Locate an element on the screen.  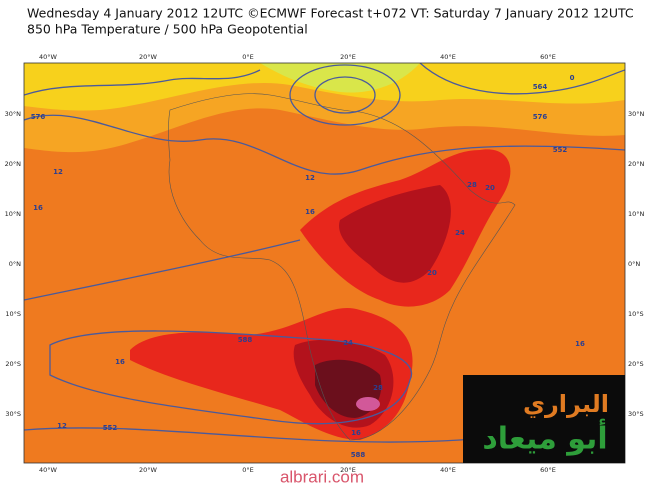
logo-line2: أبو ميعاد is located at coordinates (544, 438).